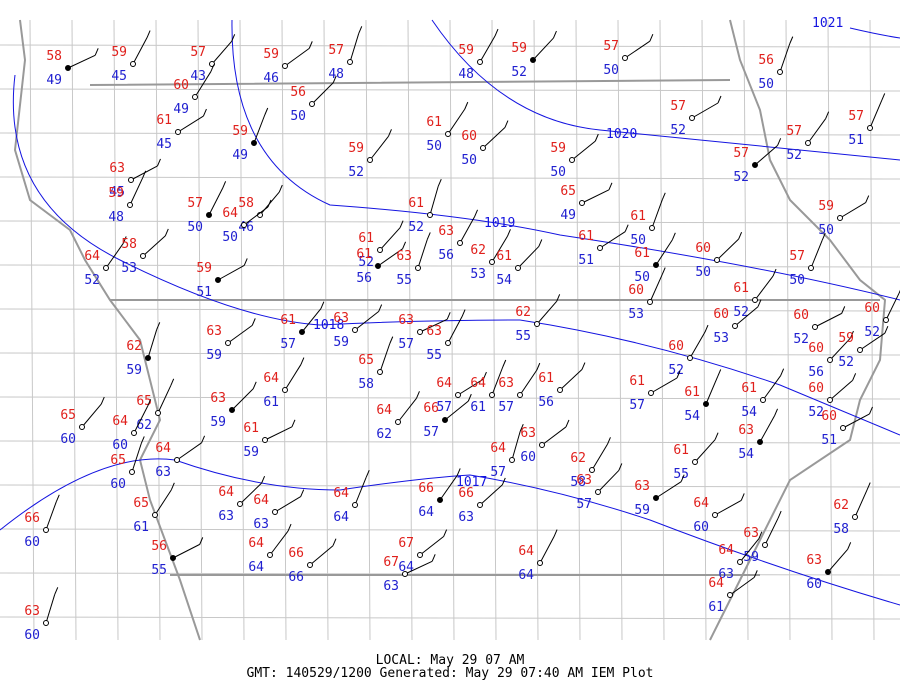 The width and height of the screenshot is (900, 700). What do you see at coordinates (413, 260) in the screenshot?
I see `station: 63 55` at bounding box center [413, 260].